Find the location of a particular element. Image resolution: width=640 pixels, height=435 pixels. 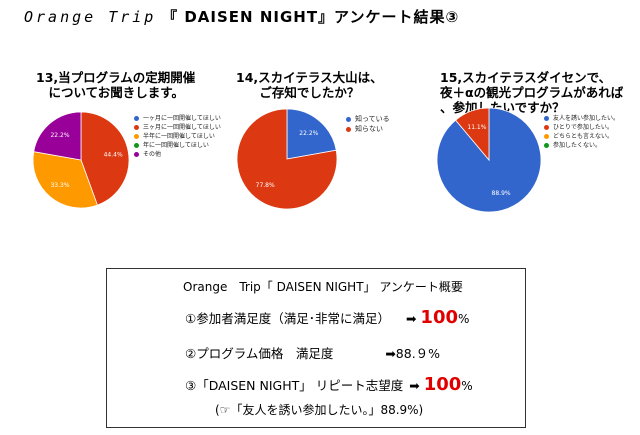

legend-q15: 友人を誘い参加したい。 ひとりで参加したい。 どちらとも言えない。 参加したくない。 is located at coordinates (581, 132).